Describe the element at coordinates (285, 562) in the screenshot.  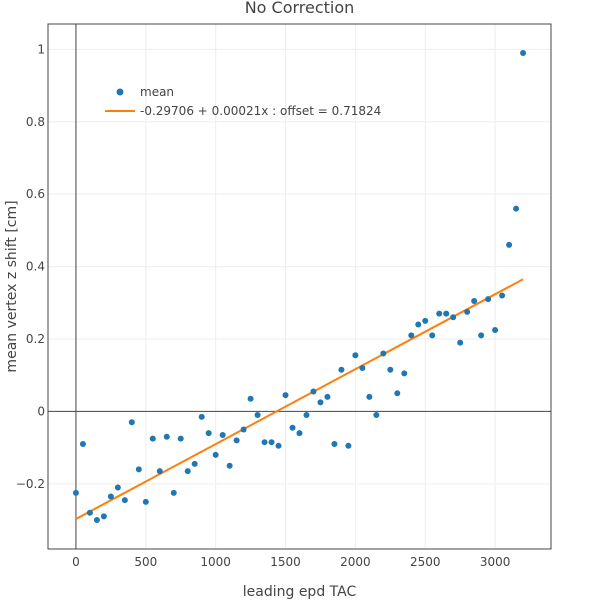
I see `x-tick-label: 1500` at that location.